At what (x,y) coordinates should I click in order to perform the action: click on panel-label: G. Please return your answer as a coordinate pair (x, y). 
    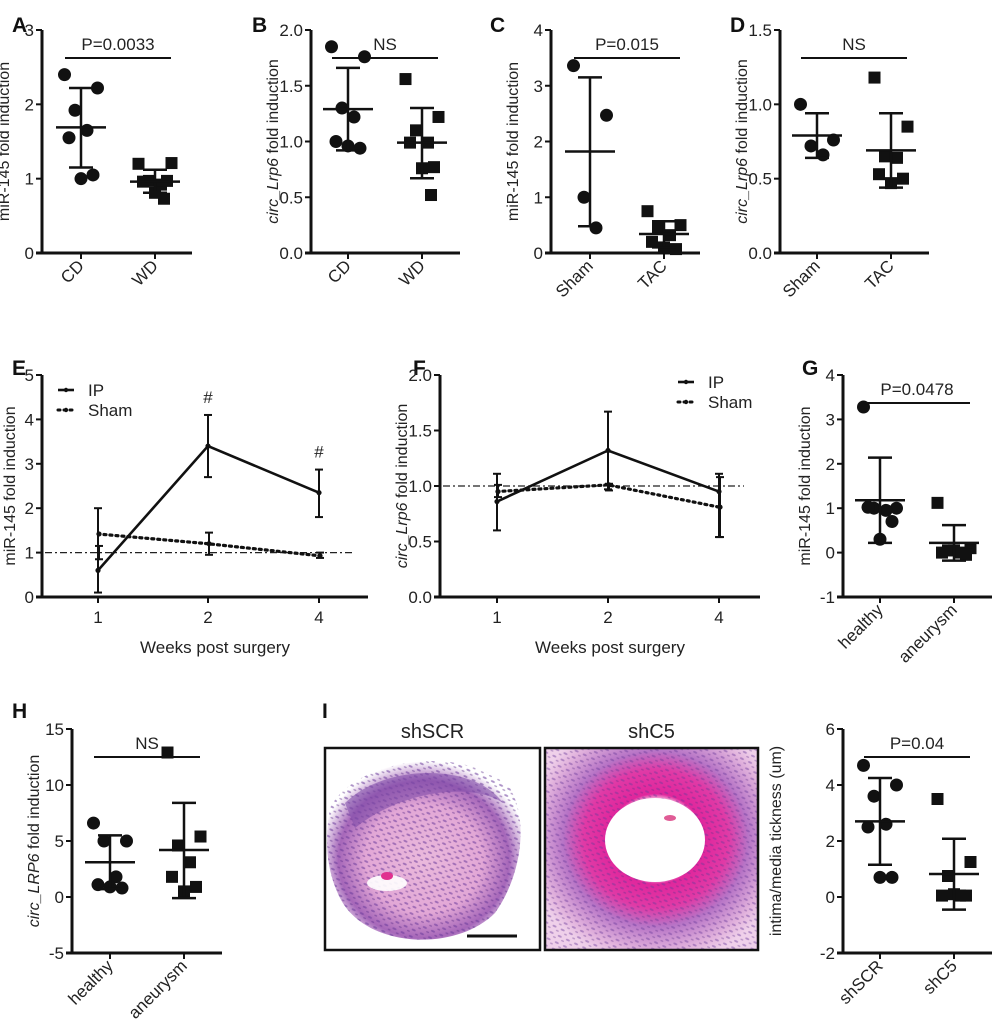
    Looking at the image, I should click on (810, 368).